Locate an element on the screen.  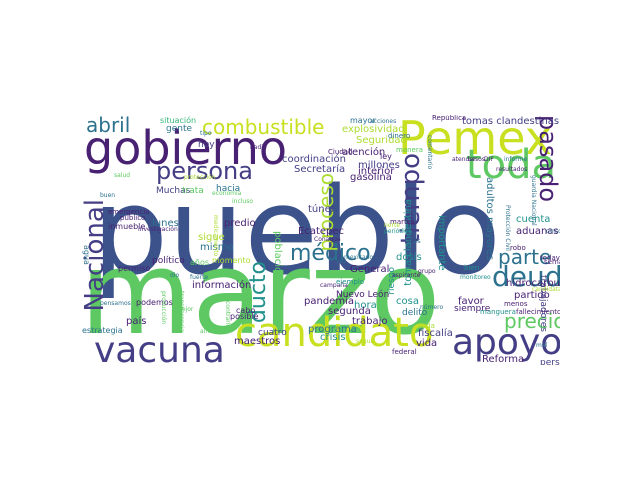
cloud-word: cuatro is located at coordinates (272, 333).